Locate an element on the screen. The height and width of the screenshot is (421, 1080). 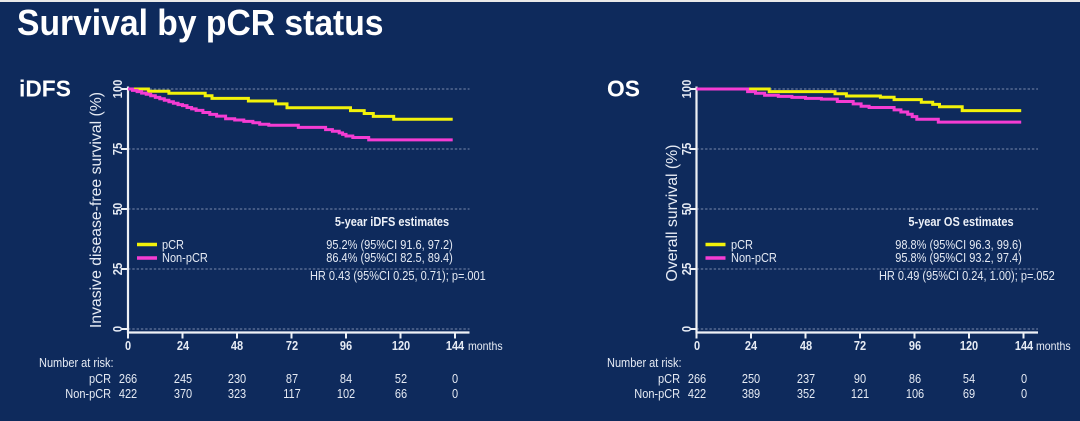
os-risk-value-non-pcr-72: 121 is located at coordinates (860, 394).